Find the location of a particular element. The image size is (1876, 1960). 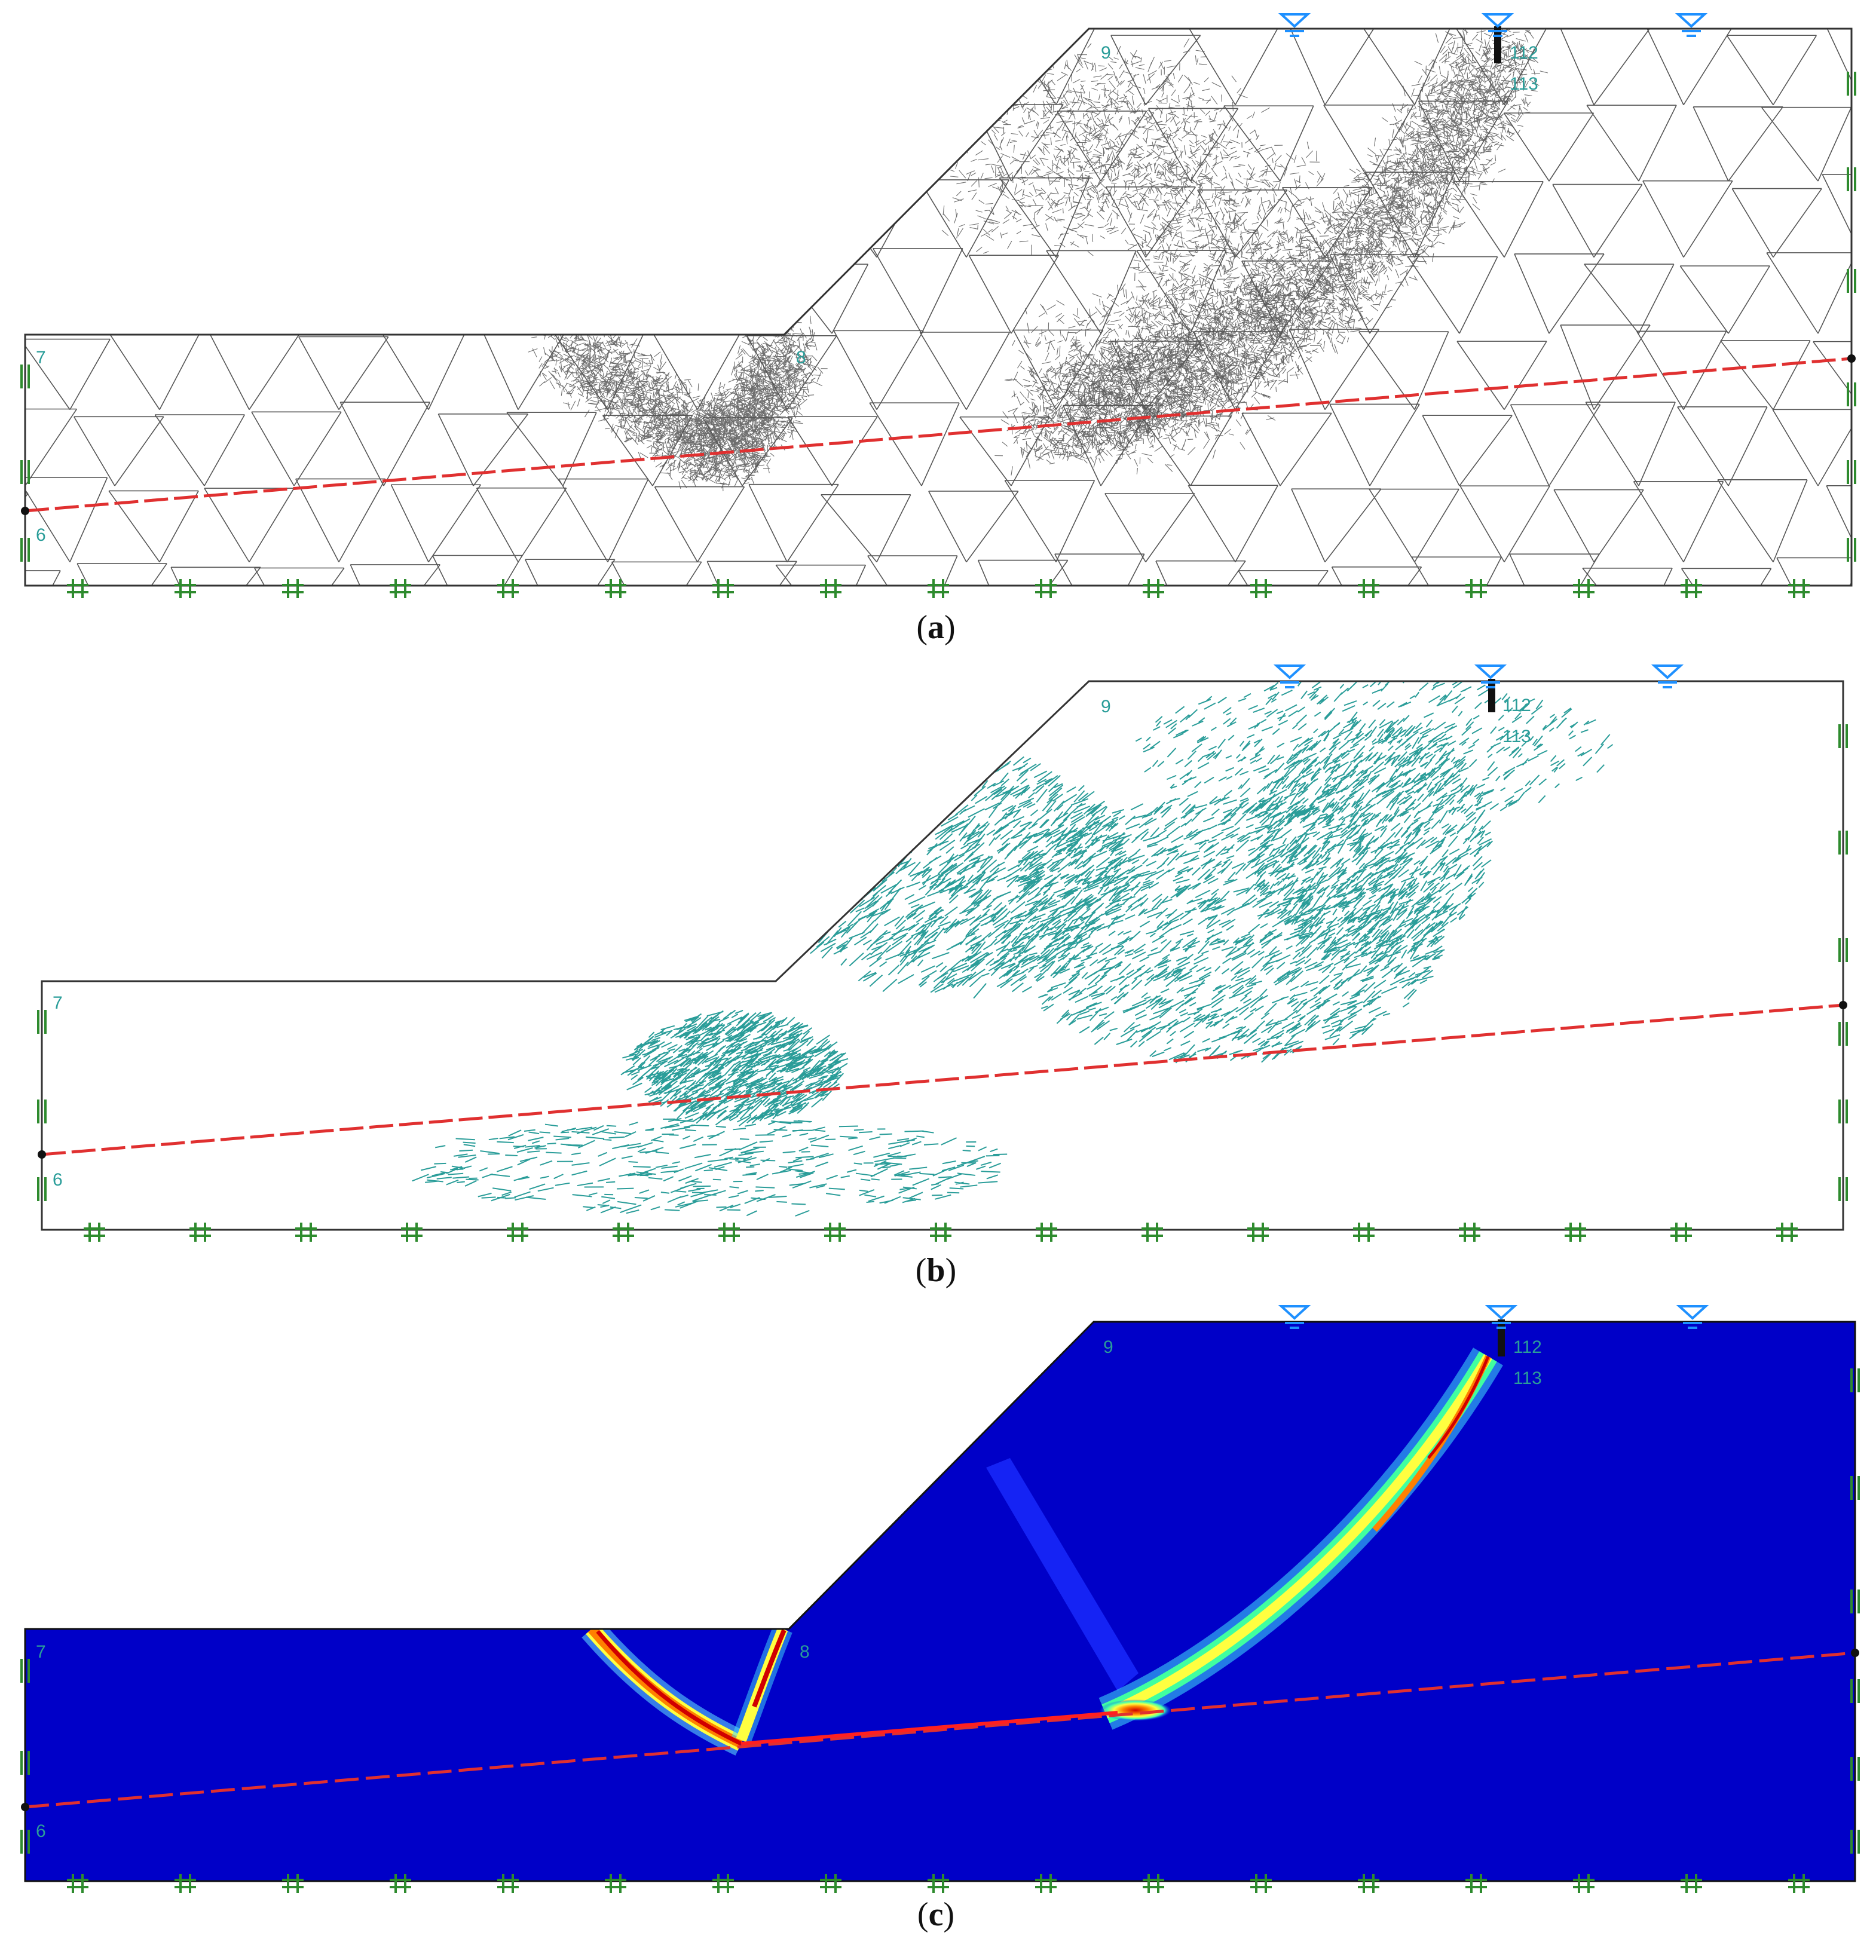

caption-a: (a) is located at coordinates (936, 627).